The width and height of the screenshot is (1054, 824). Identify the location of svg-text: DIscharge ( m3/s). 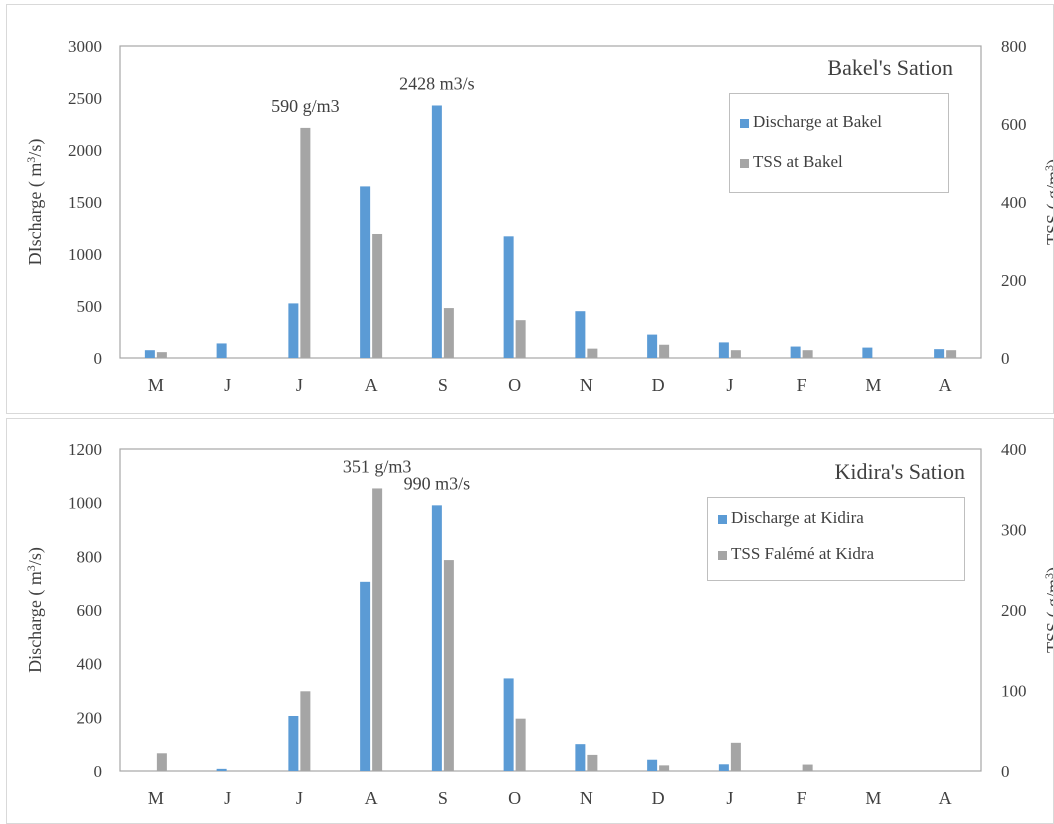
(35, 202).